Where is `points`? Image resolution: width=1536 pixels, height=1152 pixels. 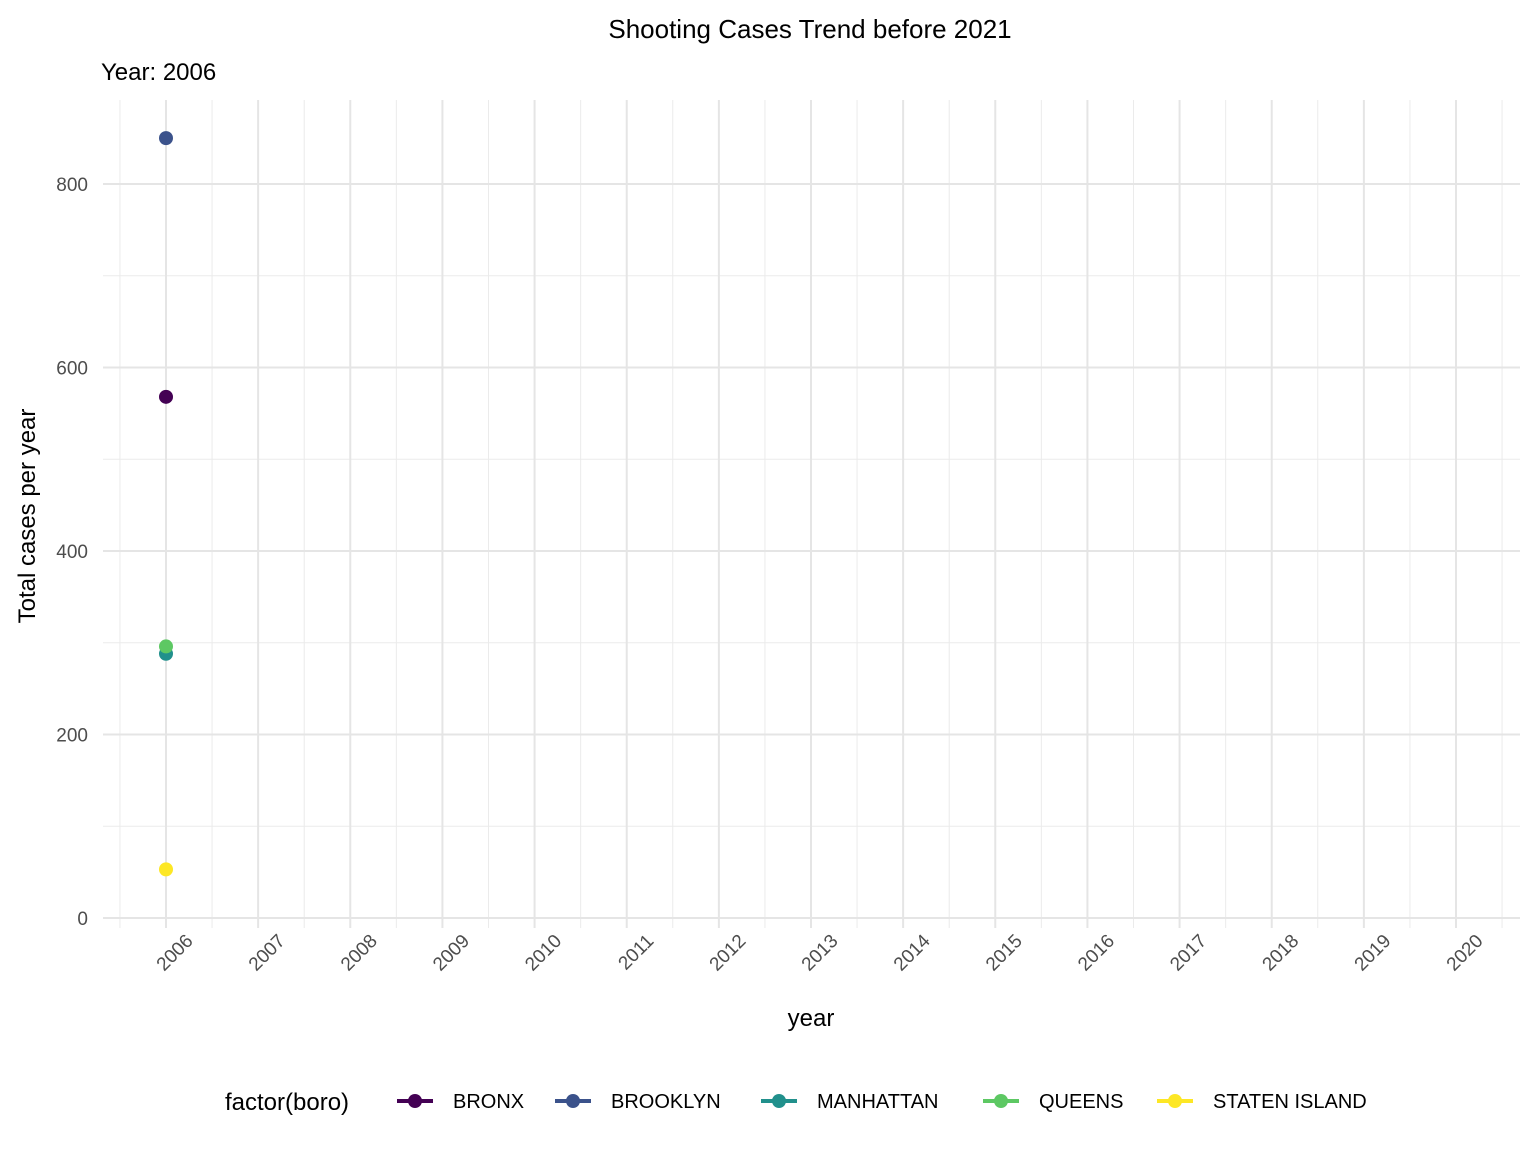 points is located at coordinates (166, 504).